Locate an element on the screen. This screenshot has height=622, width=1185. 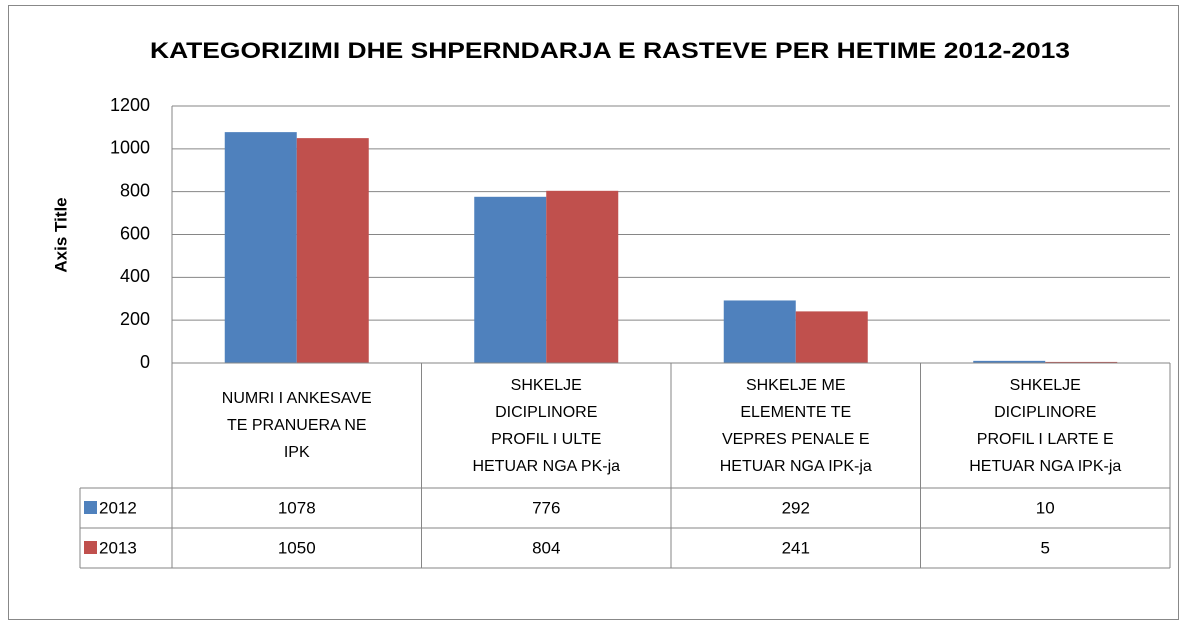
y-tick-label: 600 is located at coordinates (135, 233).